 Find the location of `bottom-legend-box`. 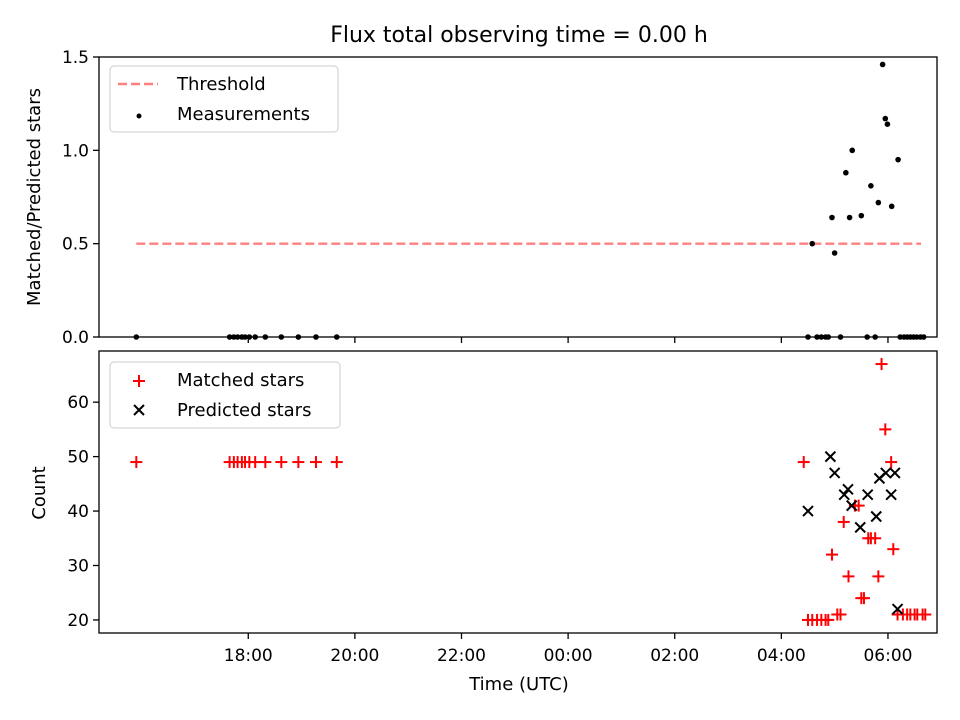

bottom-legend-box is located at coordinates (225, 395).